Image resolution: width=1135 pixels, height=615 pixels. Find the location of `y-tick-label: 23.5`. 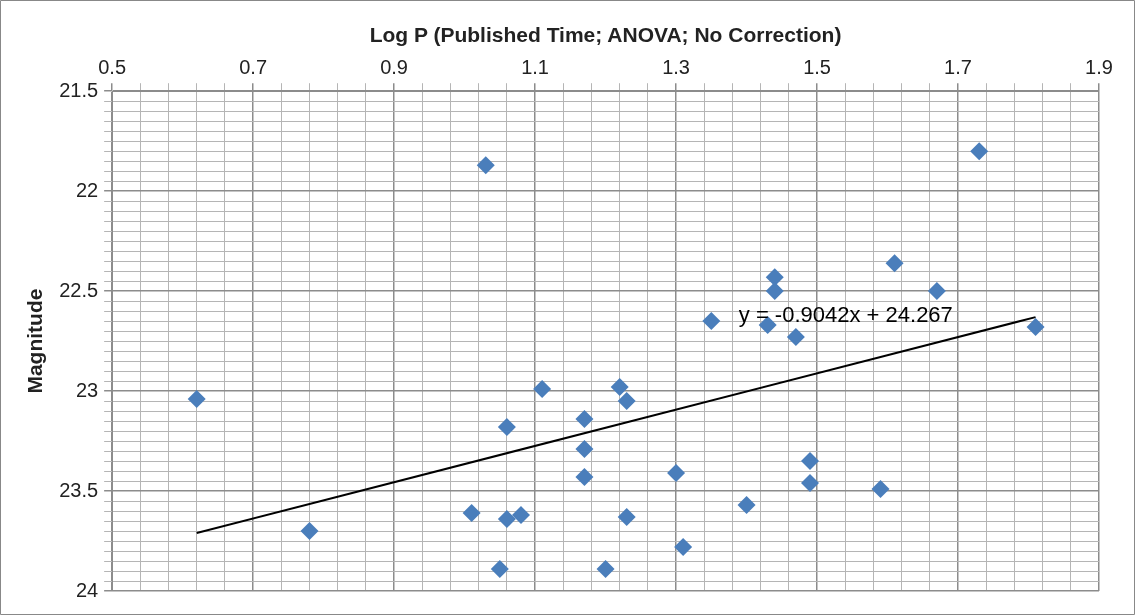

y-tick-label: 23.5 is located at coordinates (79, 489).